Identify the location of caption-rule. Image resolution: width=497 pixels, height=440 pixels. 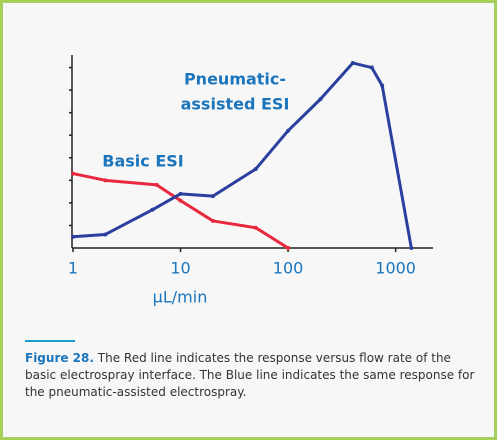
(50, 341).